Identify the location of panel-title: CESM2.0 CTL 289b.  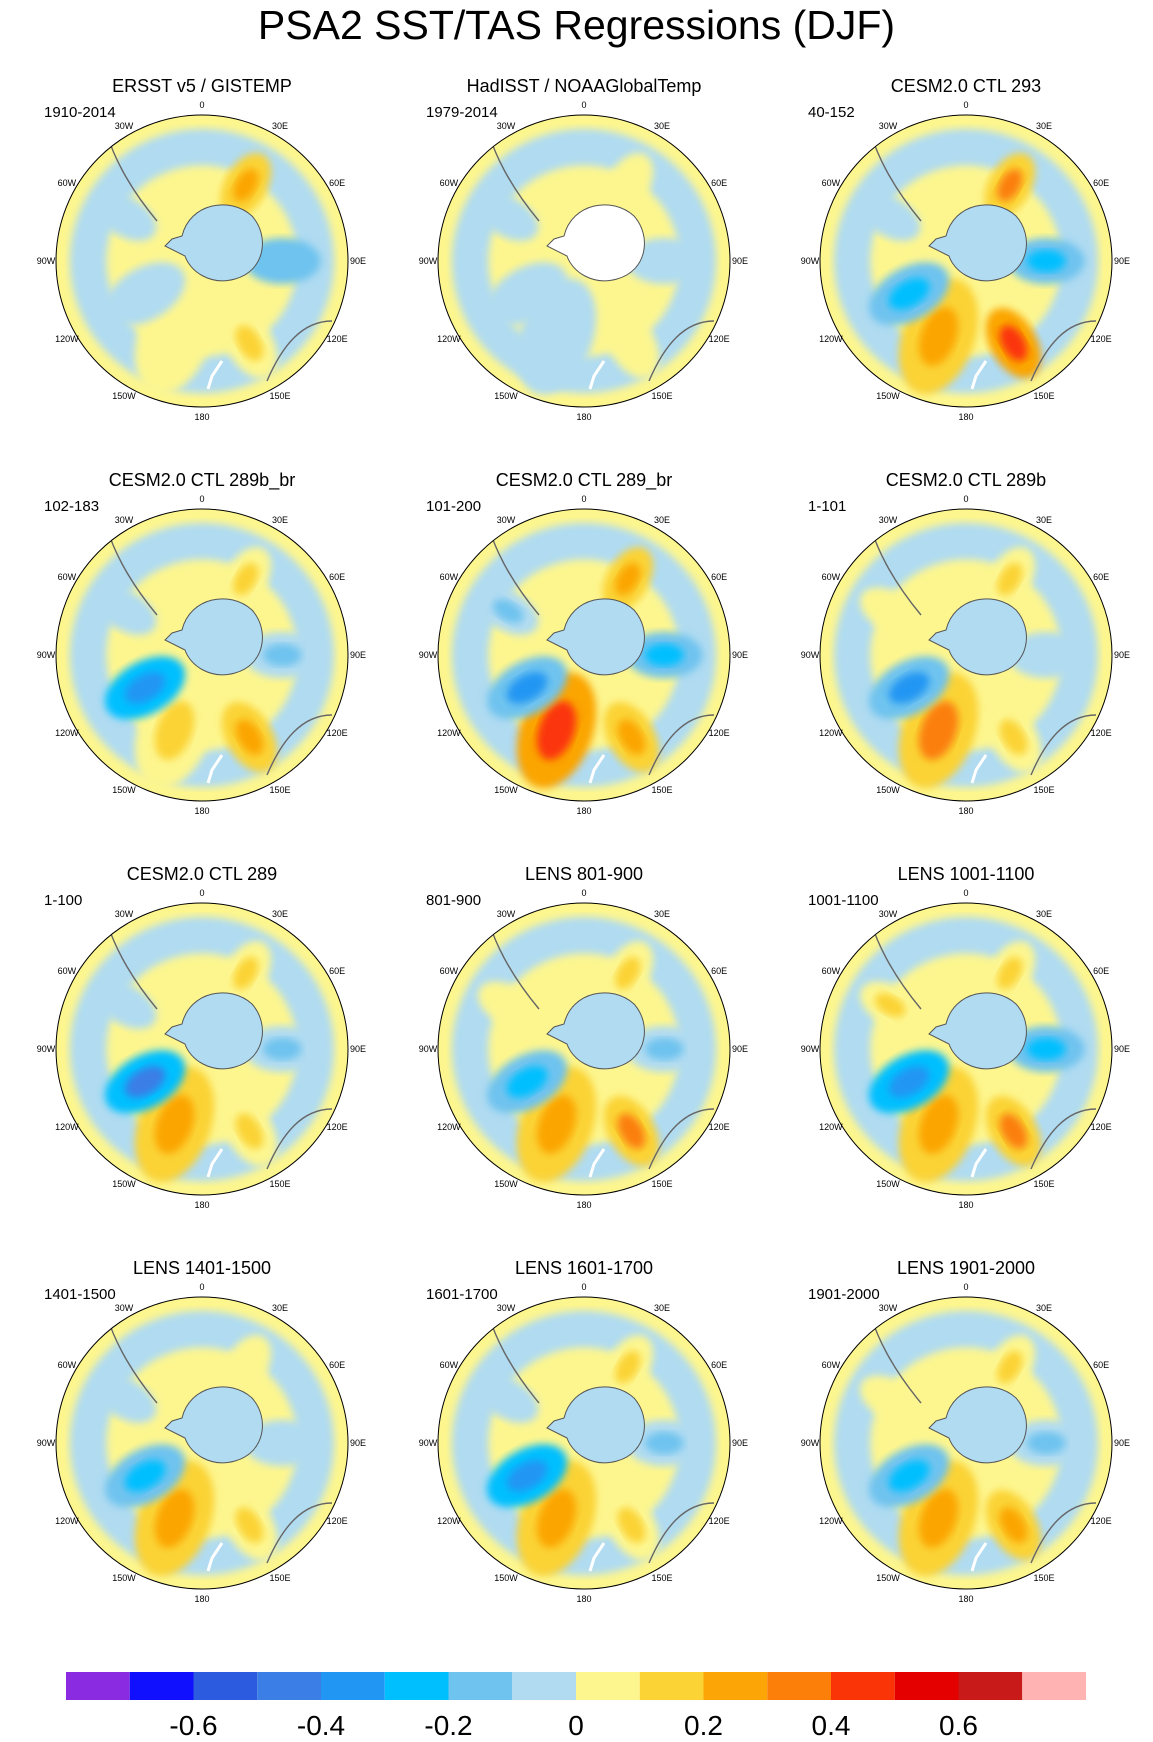
(966, 480).